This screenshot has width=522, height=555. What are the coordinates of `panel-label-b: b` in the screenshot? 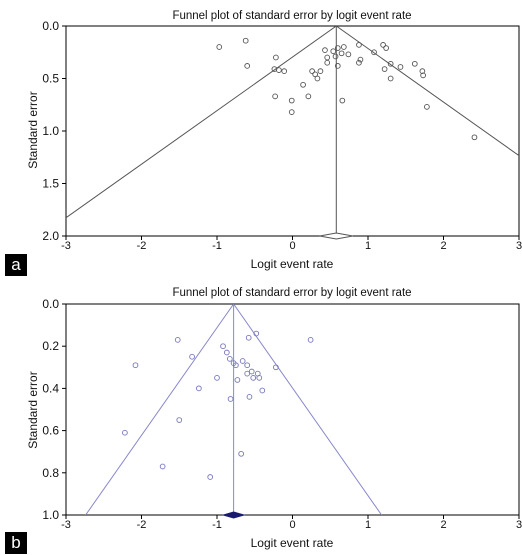 It's located at (16, 543).